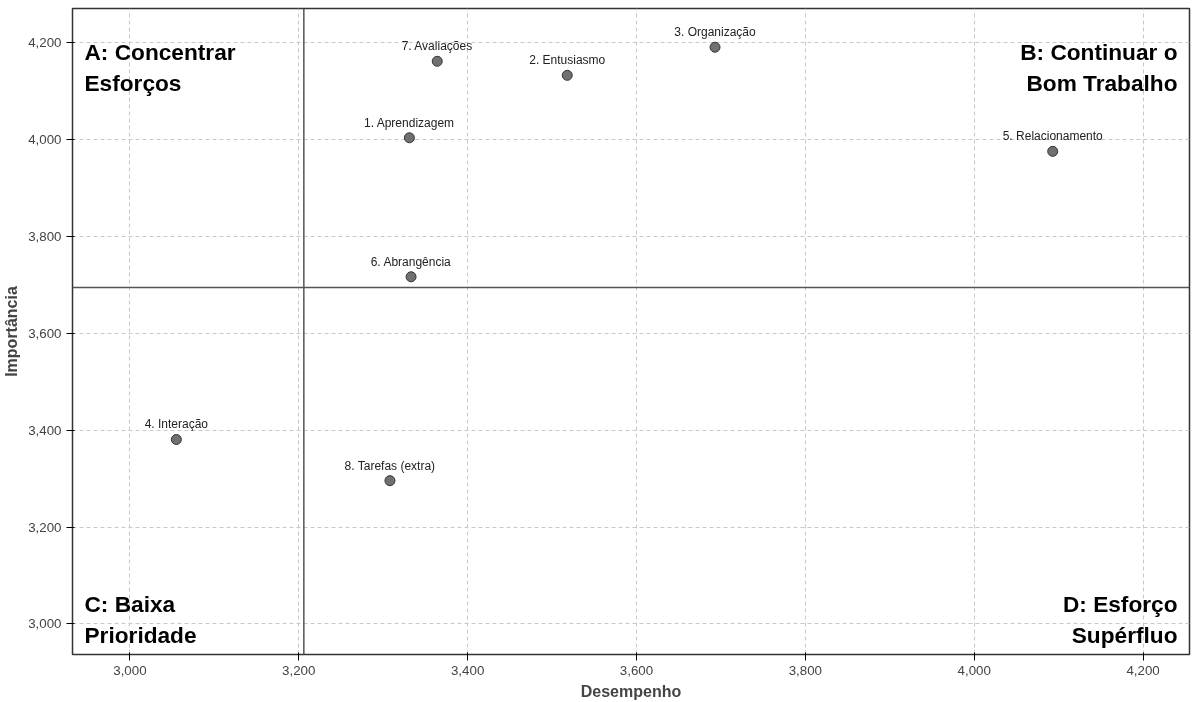  I want to click on y-tick-label: 3,800, so click(45, 237).